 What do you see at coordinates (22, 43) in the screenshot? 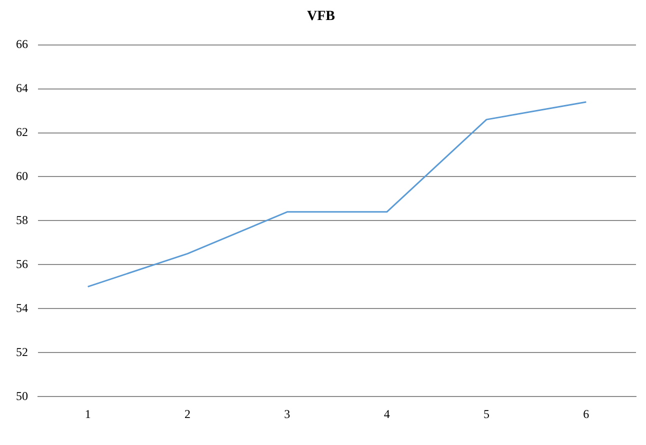
I see `y-tick-label: 66` at bounding box center [22, 43].